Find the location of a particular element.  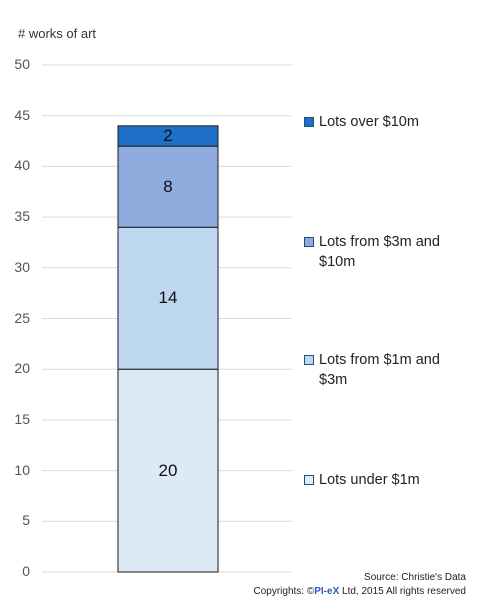

y-tick-label-35: 35 is located at coordinates (22, 216).